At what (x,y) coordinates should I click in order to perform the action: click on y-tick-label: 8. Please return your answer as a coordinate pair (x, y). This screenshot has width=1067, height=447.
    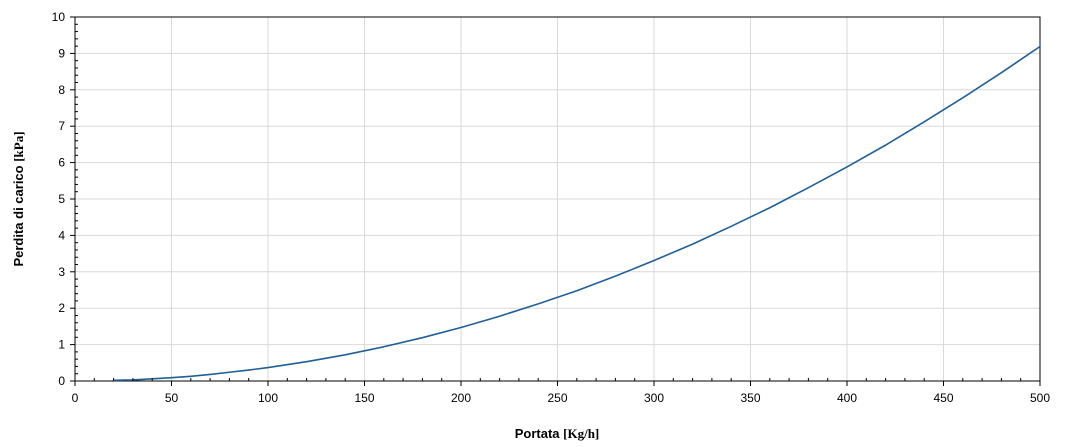
    Looking at the image, I should click on (61, 90).